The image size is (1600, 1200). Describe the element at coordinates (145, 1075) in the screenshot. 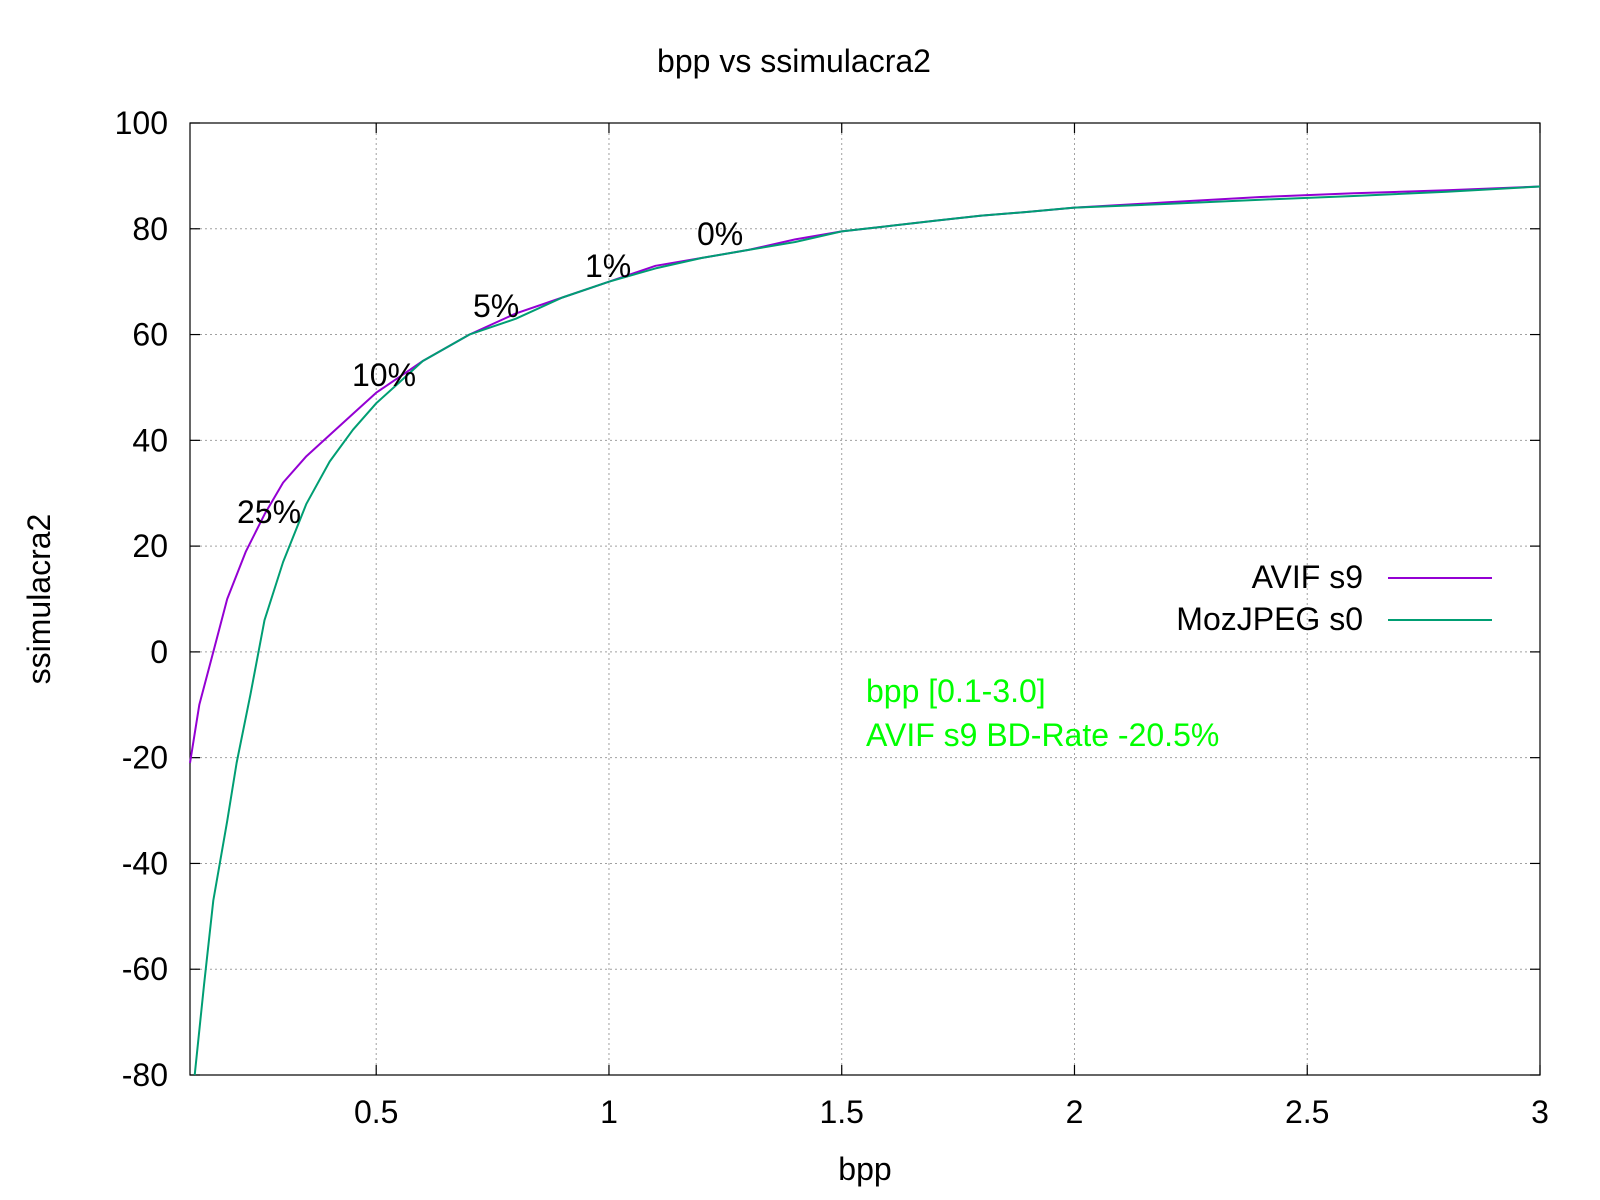

I see `y-tick-label: -80` at that location.